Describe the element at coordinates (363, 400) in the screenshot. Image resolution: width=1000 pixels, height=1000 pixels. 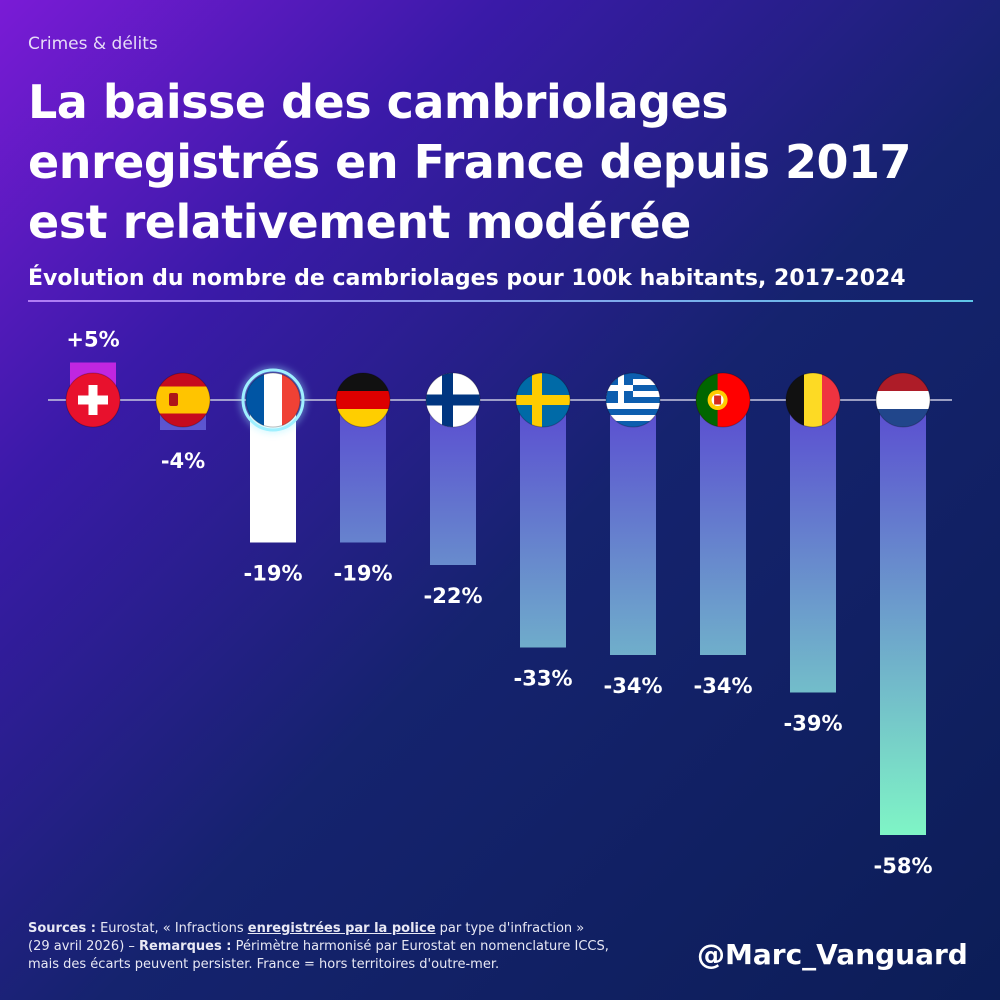
I see `germany-flag-icon` at that location.